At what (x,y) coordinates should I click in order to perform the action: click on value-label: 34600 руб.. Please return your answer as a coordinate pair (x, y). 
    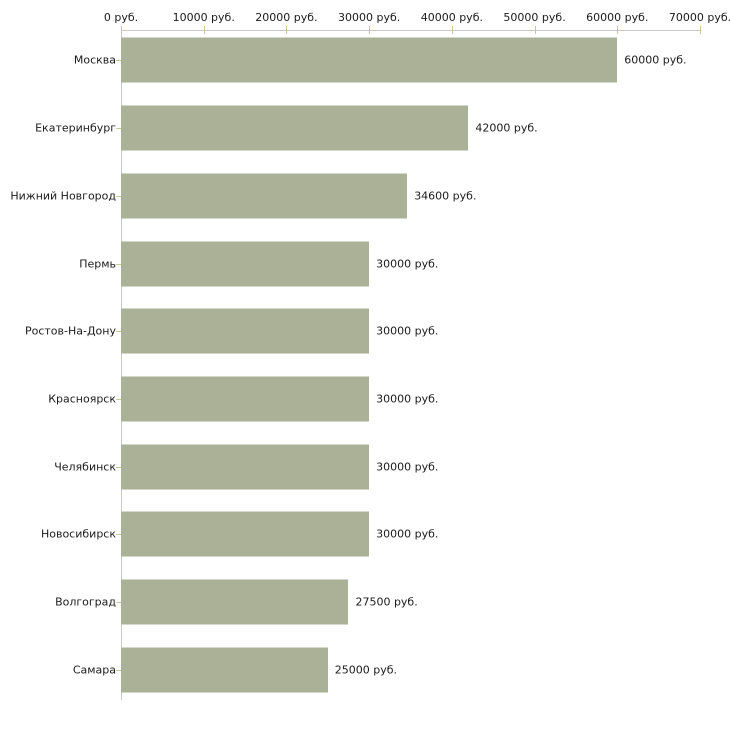
    Looking at the image, I should click on (445, 196).